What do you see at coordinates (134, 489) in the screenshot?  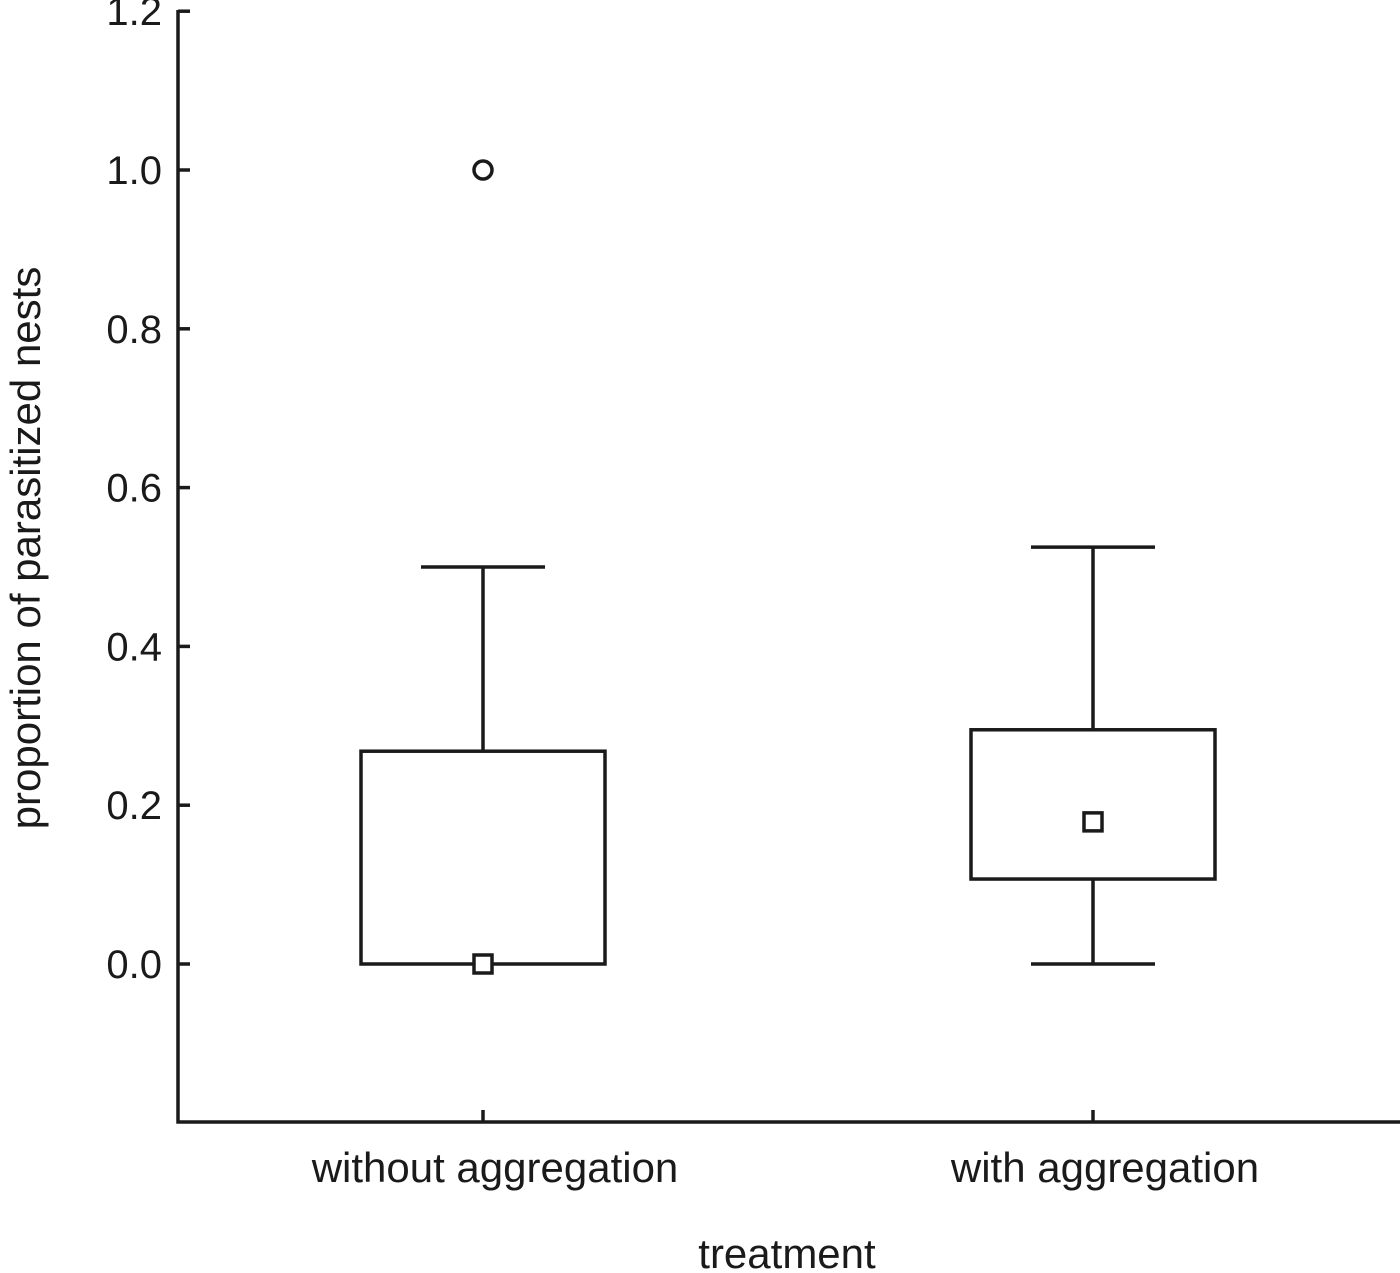 I see `y-tick-label: 0.6` at bounding box center [134, 489].